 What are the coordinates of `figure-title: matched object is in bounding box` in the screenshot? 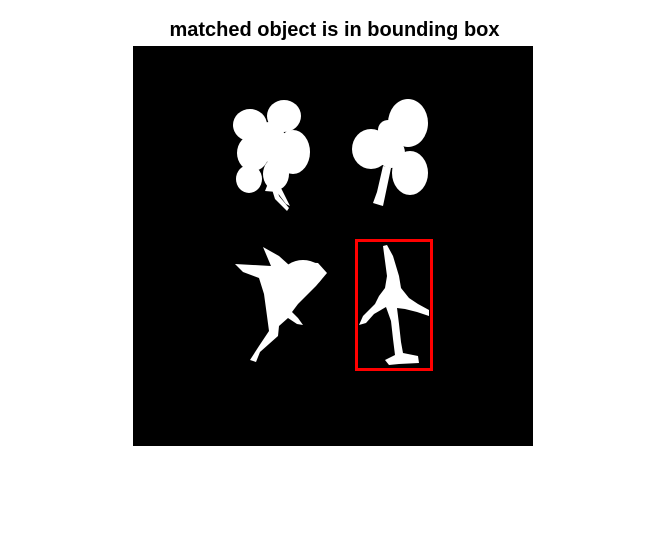 It's located at (334, 30).